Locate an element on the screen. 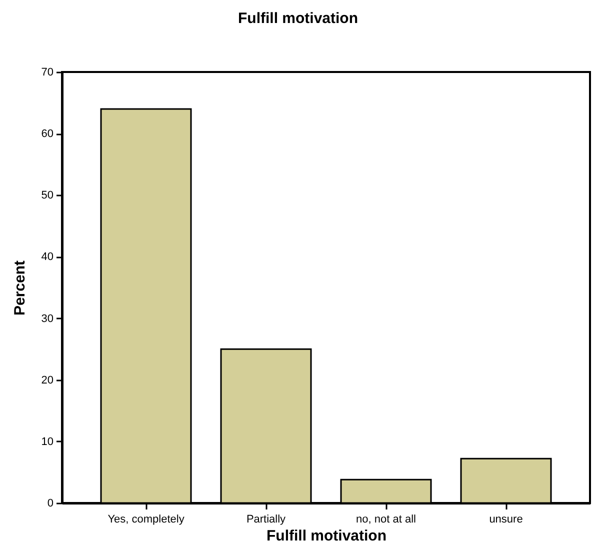 This screenshot has height=558, width=596. y-tick-label: 30 is located at coordinates (47, 318).